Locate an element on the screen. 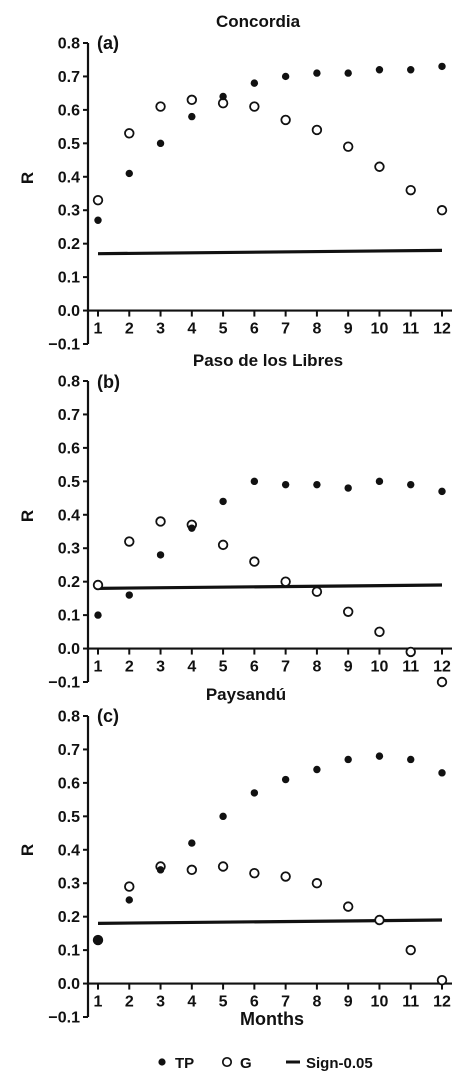  panel-a-ylabel: R is located at coordinates (27, 178).